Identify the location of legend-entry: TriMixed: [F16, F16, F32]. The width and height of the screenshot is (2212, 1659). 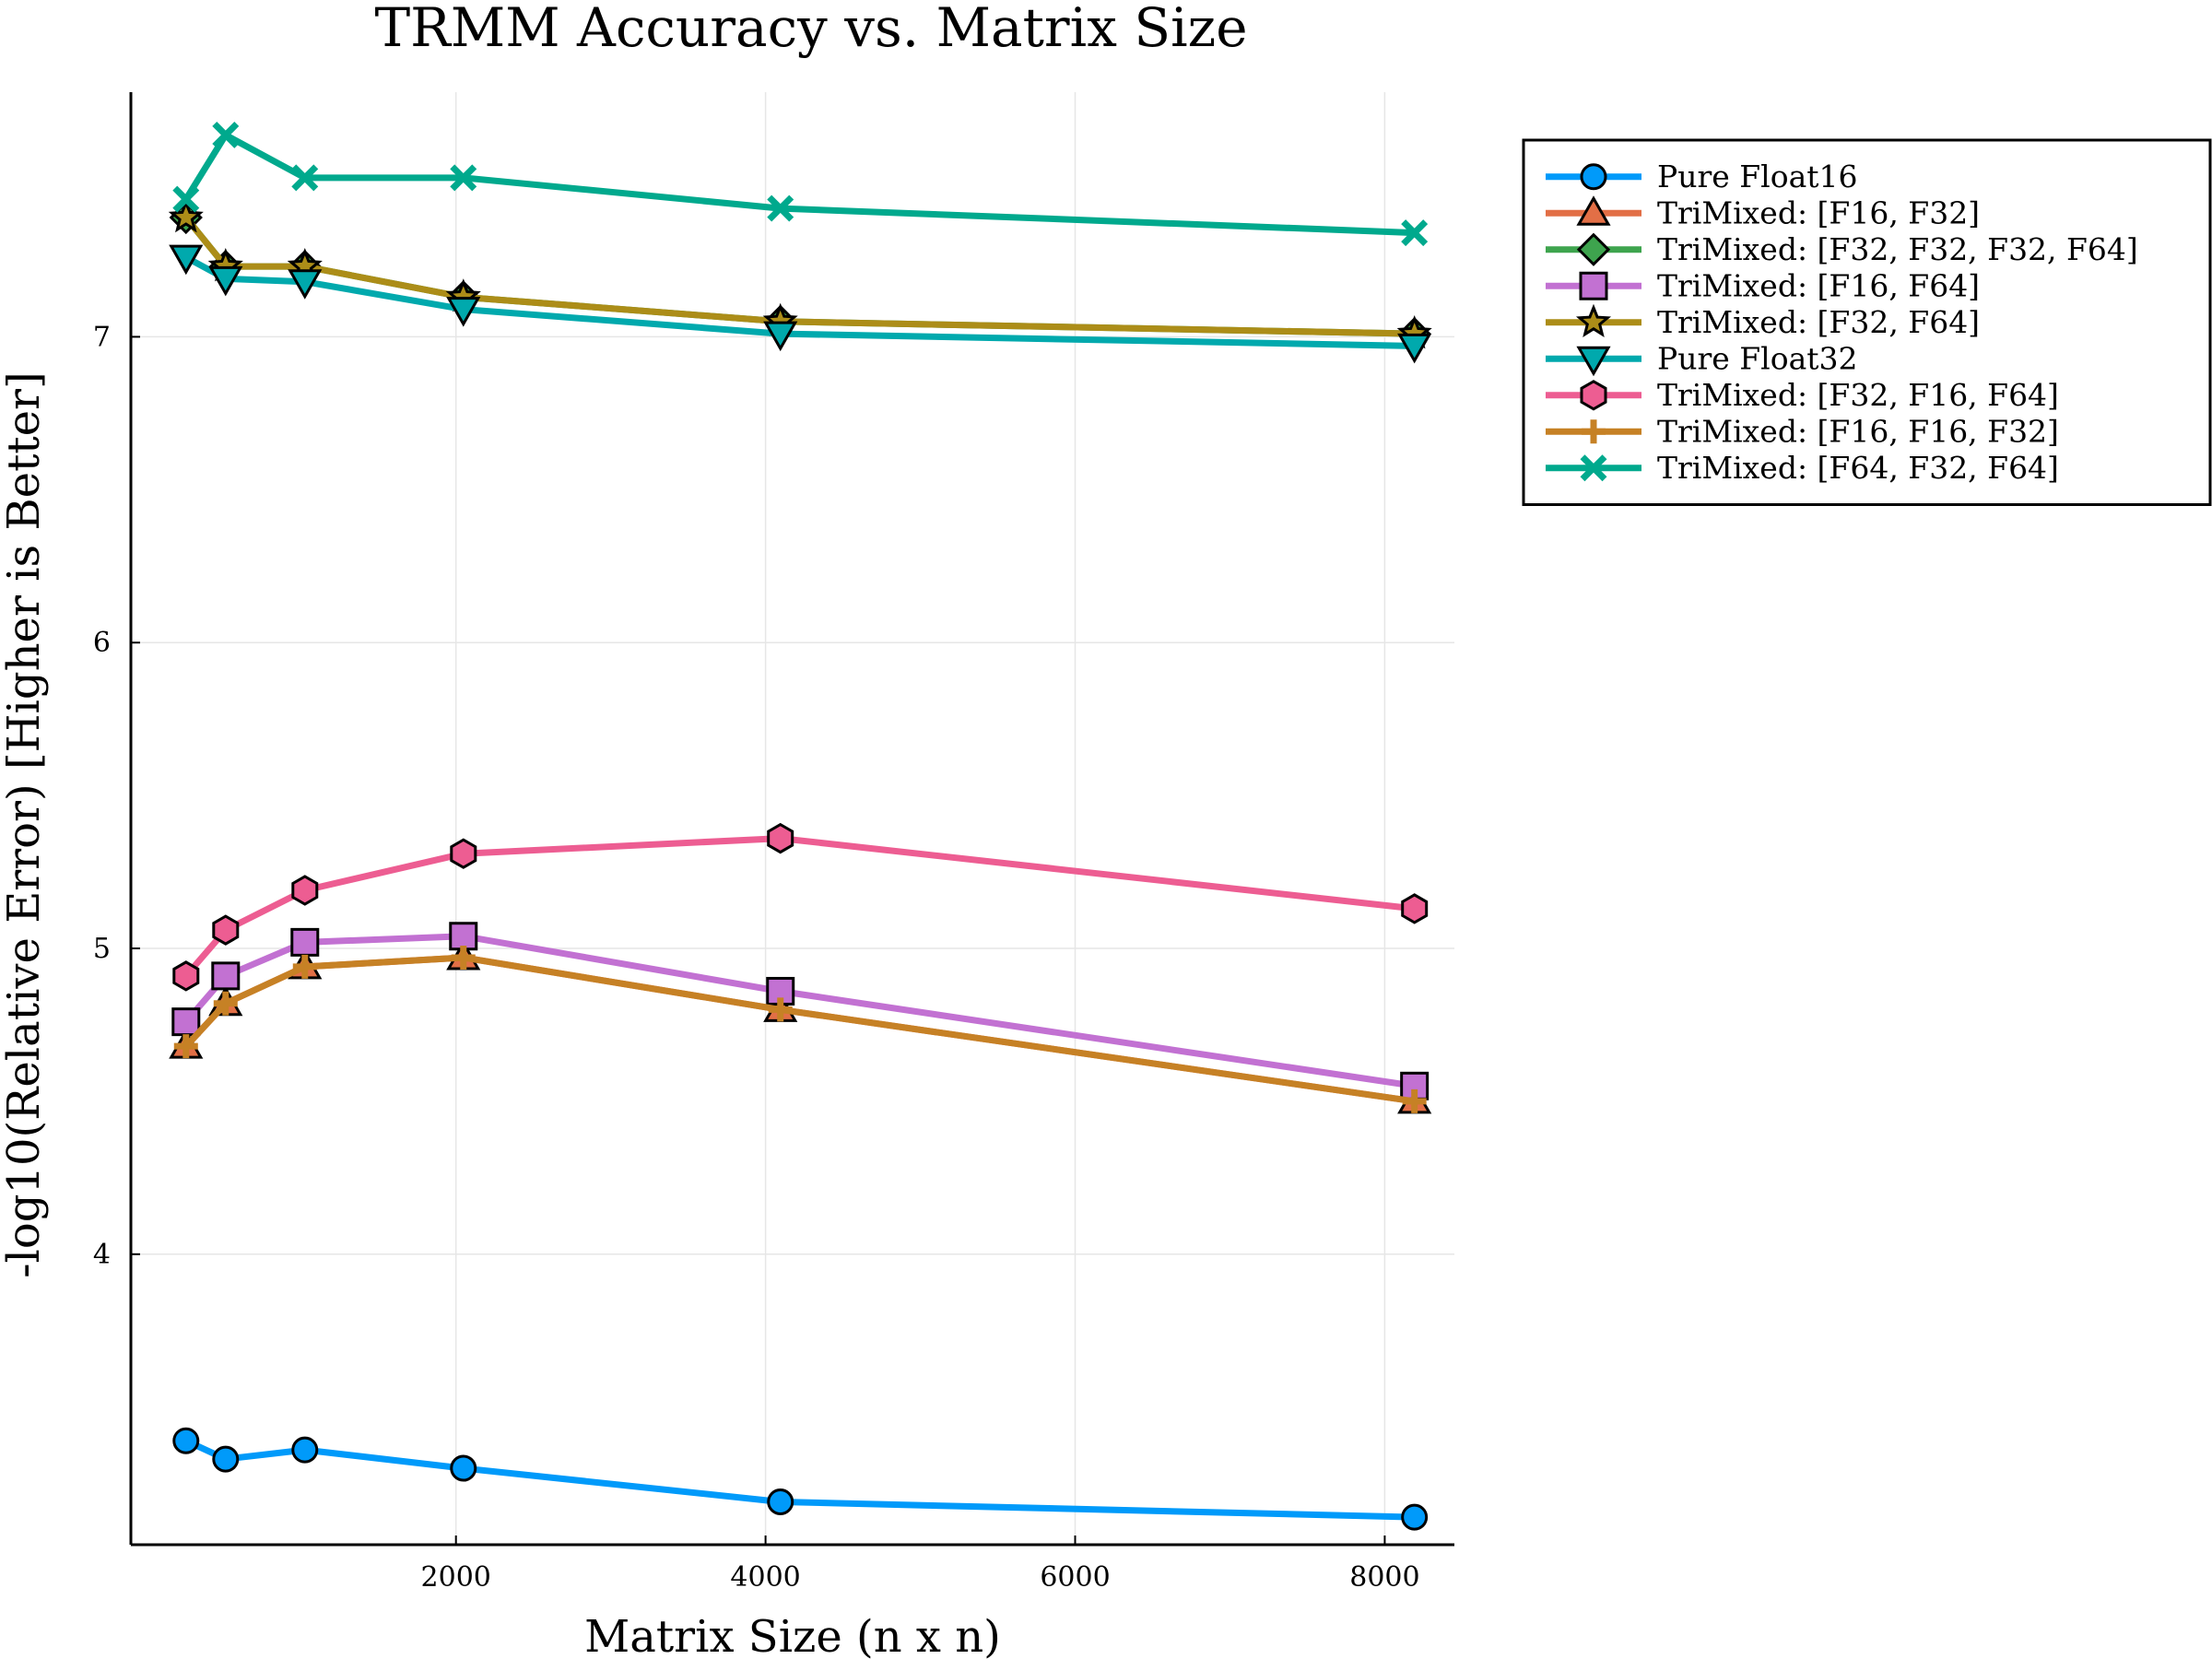
(1802, 431).